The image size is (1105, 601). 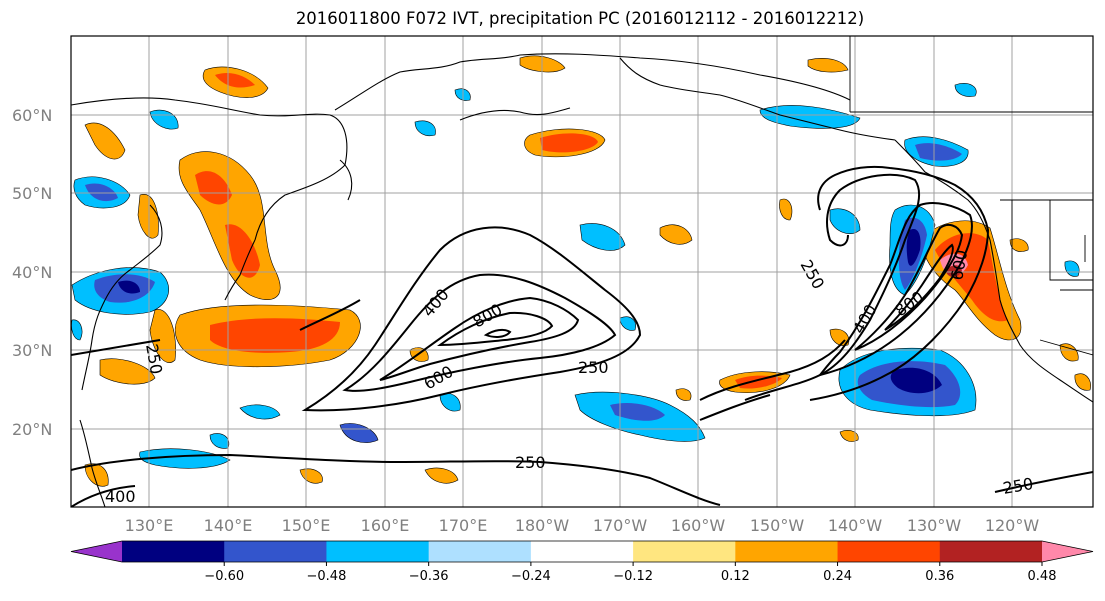 What do you see at coordinates (1042, 576) in the screenshot?
I see `colorbar-tick-label: 0.48` at bounding box center [1042, 576].